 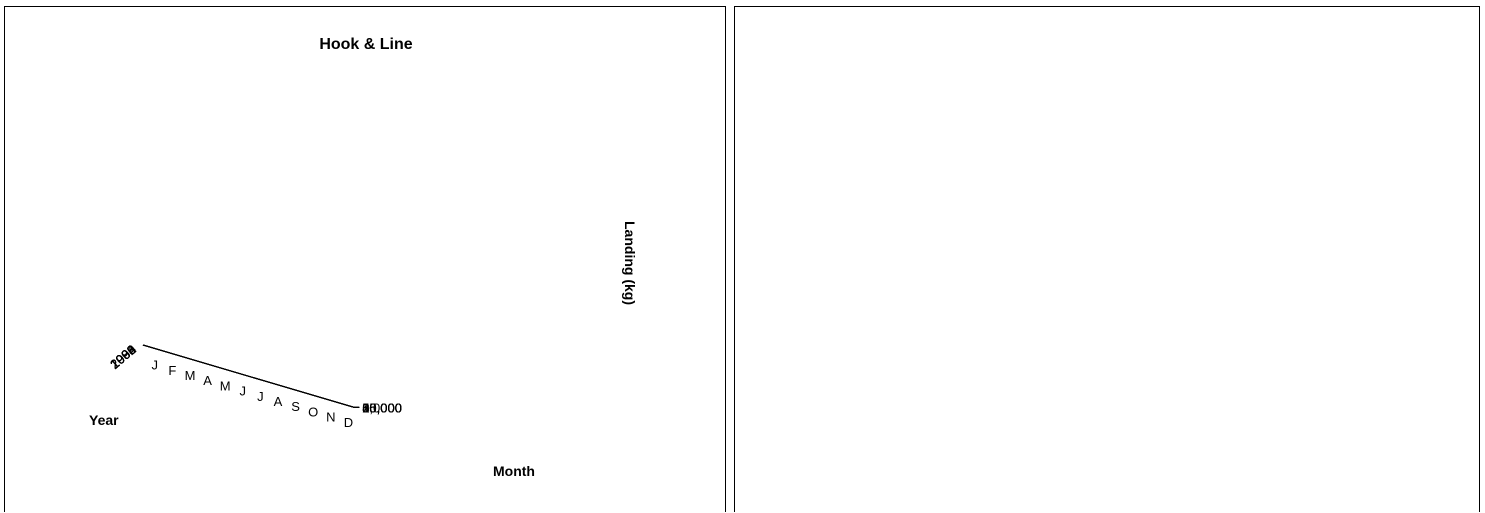 I want to click on z-tick-label: 15,000, so click(x=382, y=407).